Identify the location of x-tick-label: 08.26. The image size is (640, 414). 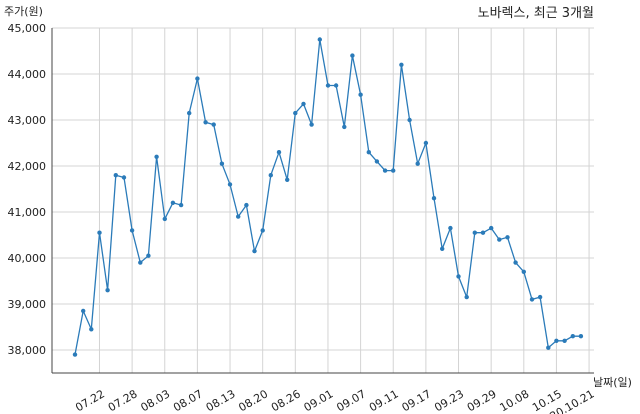
(286, 400).